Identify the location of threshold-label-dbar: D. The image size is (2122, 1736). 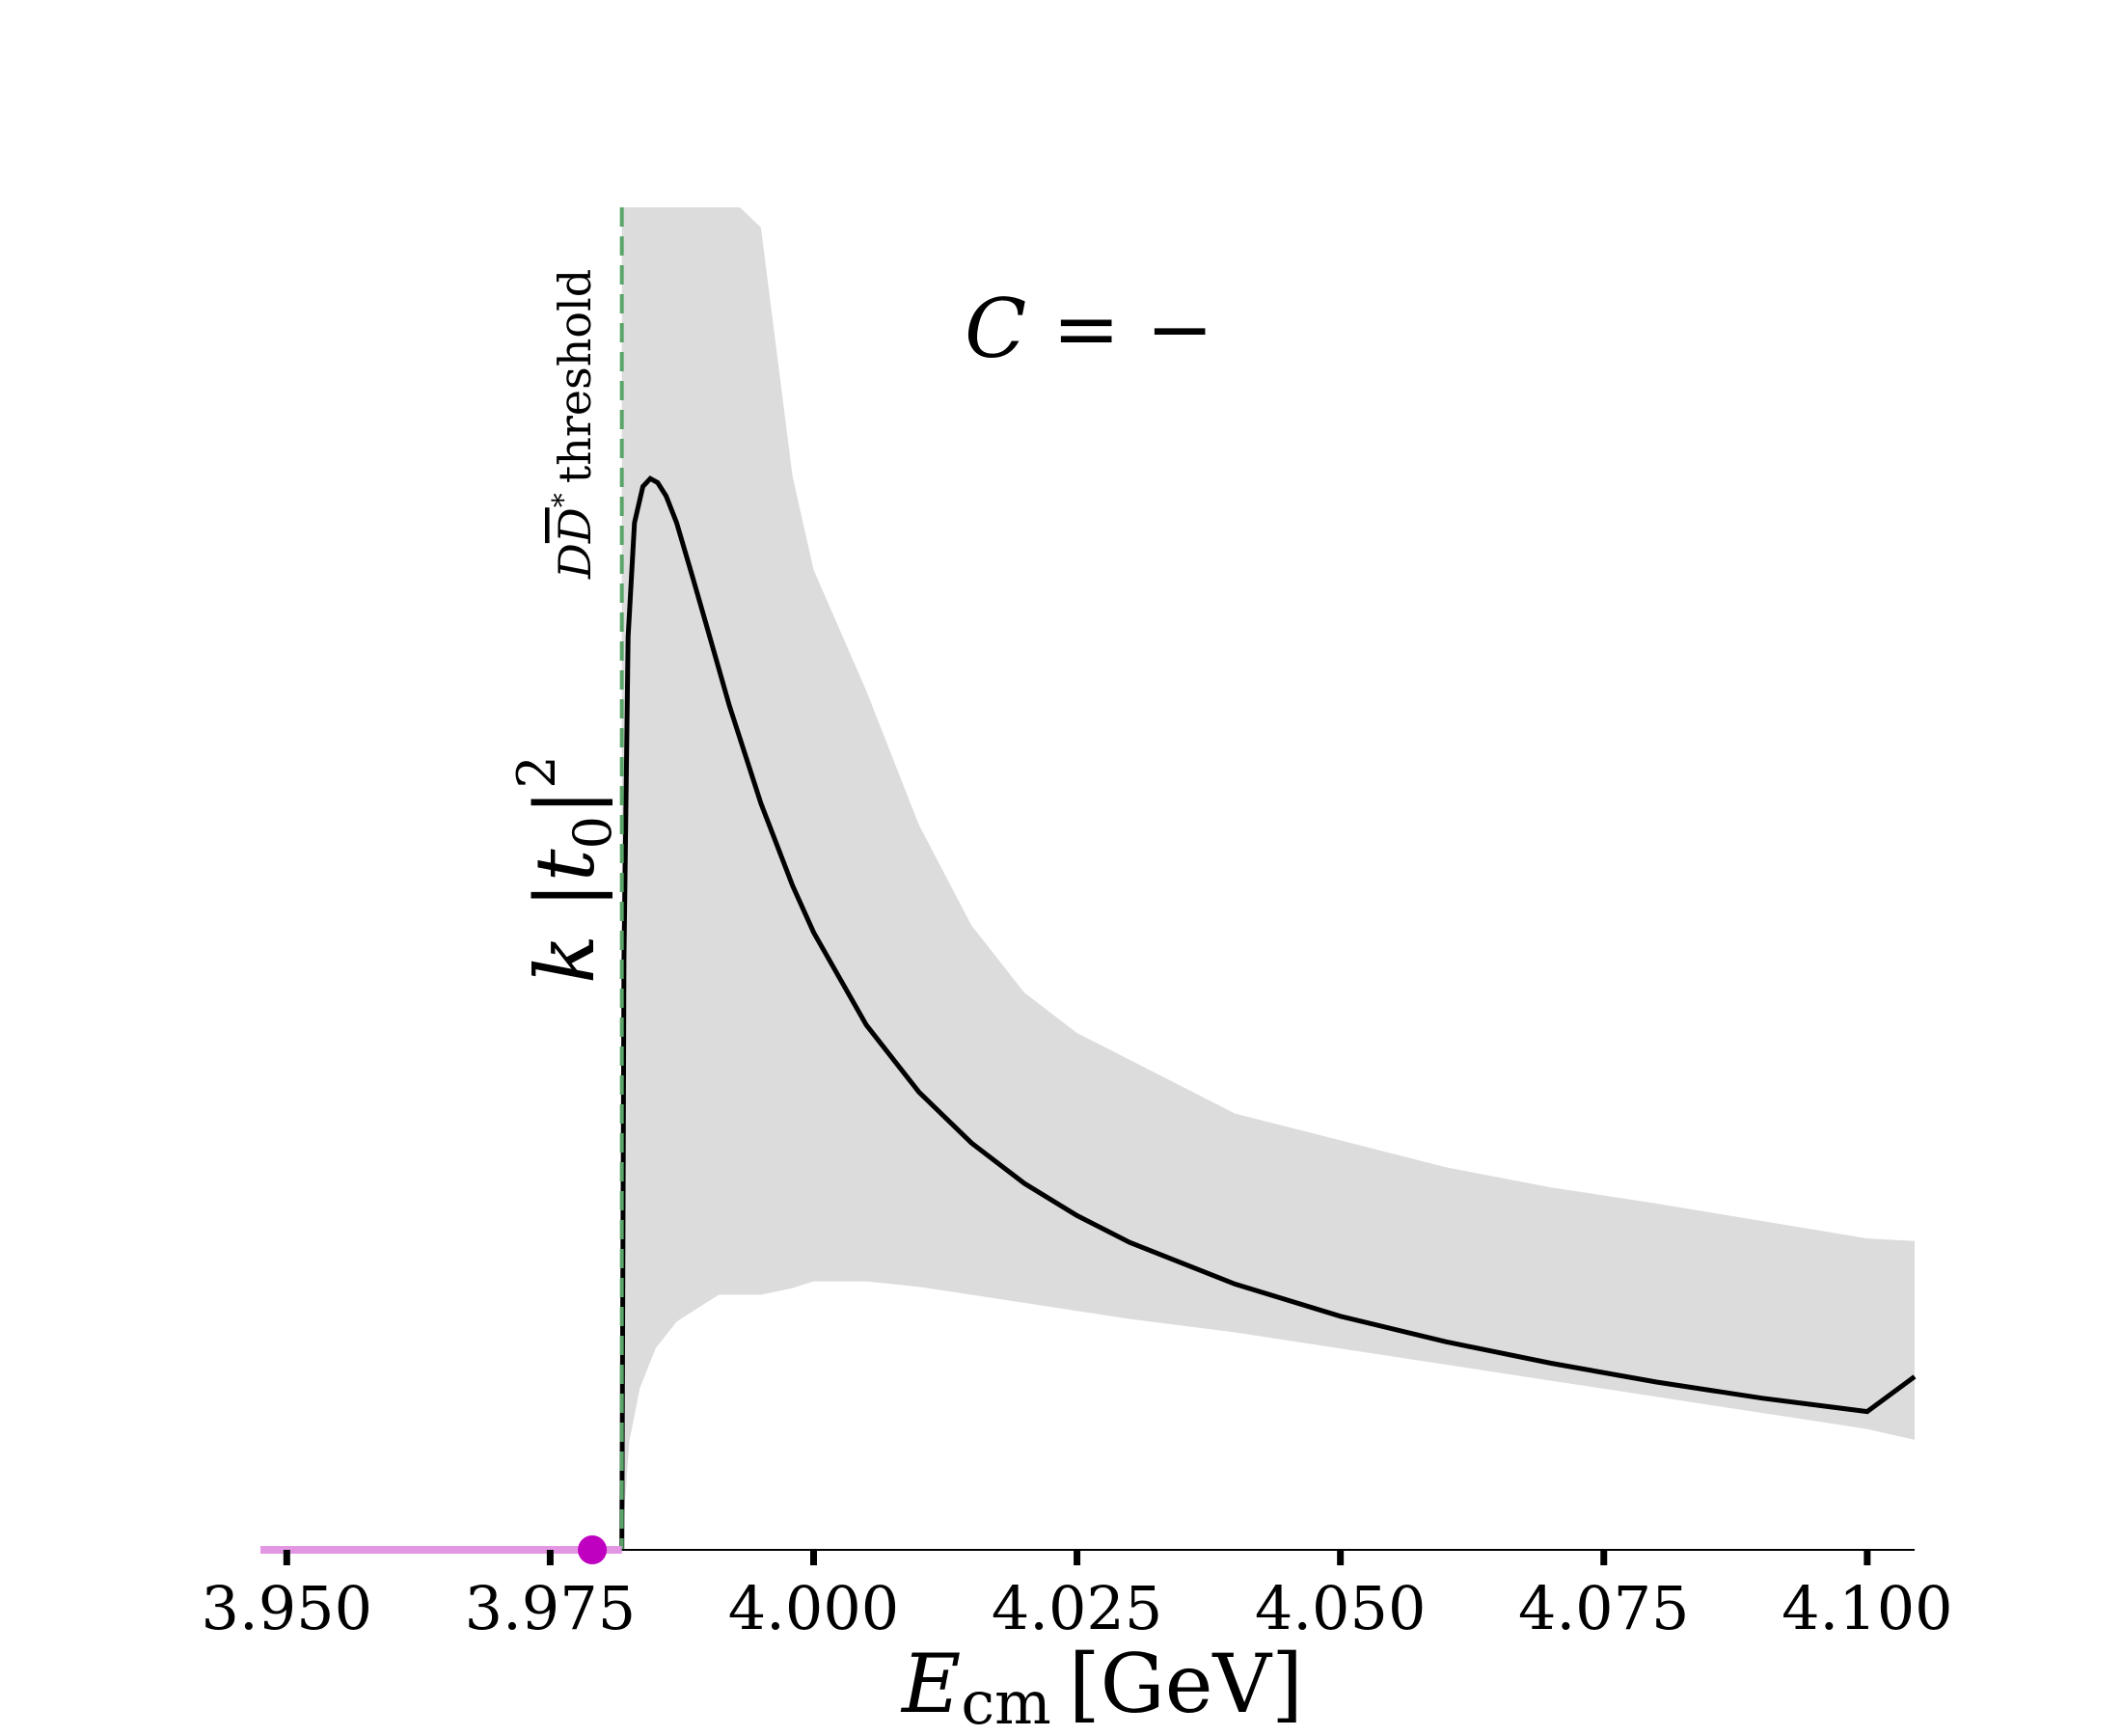
(575, 525).